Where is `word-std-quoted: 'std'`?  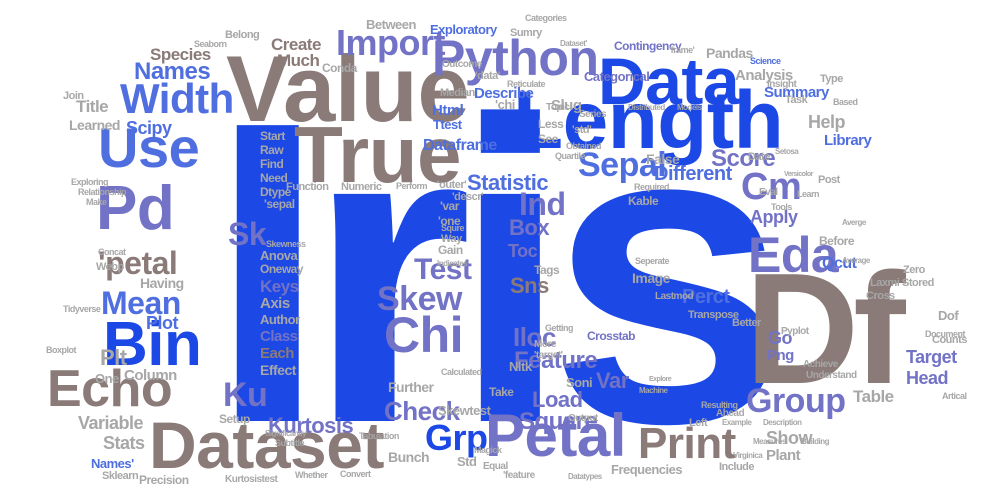 word-std-quoted: 'std' is located at coordinates (582, 130).